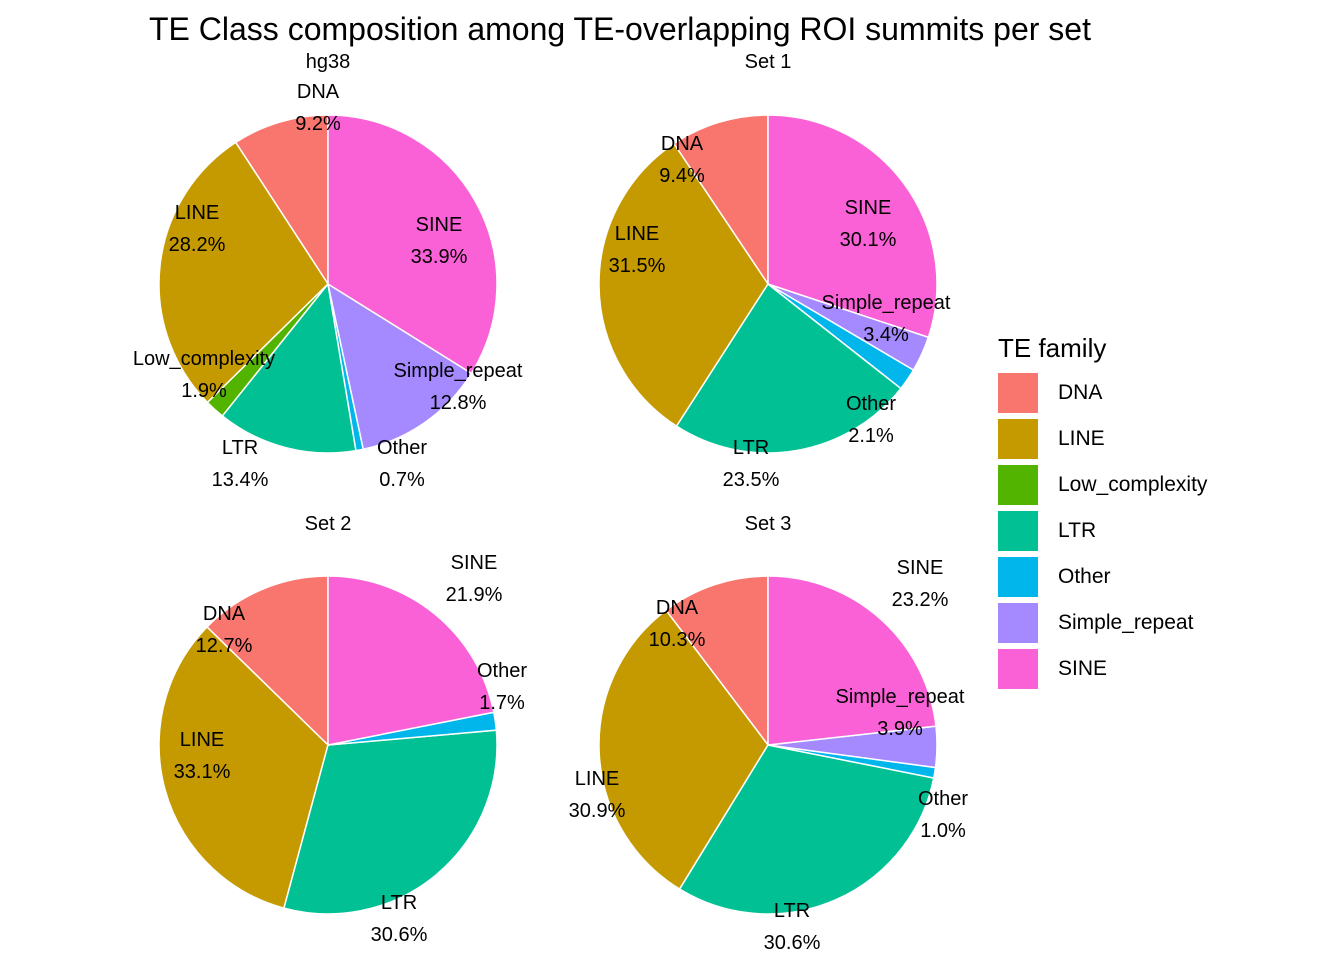 Image resolution: width=1344 pixels, height=960 pixels. I want to click on slice-label-percent: 30.1%, so click(868, 240).